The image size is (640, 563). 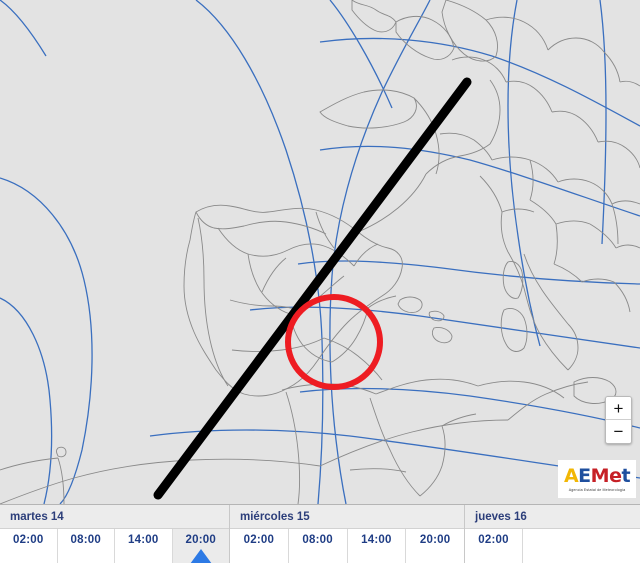 What do you see at coordinates (626, 475) in the screenshot?
I see `aemet-letter-t: t` at bounding box center [626, 475].